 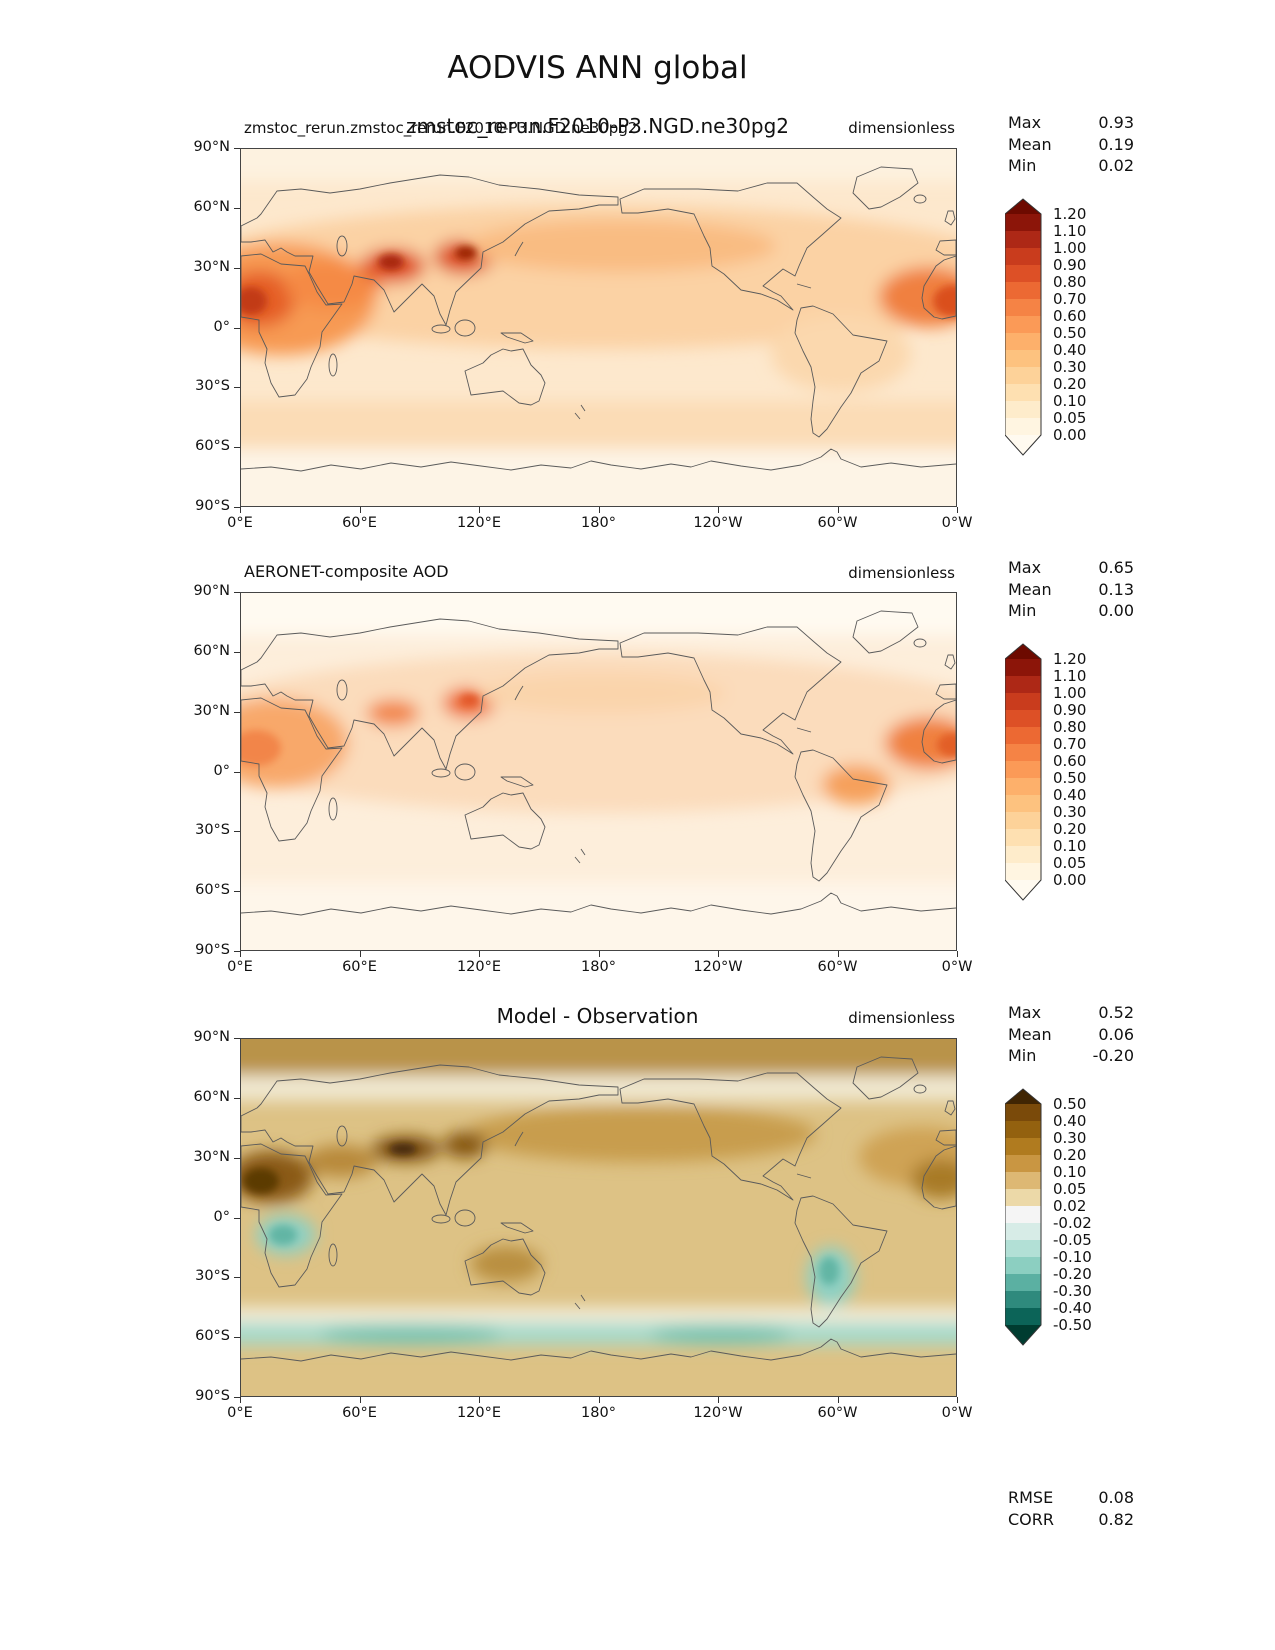 I want to click on svg-text: 1.10, so click(x=1069, y=231).